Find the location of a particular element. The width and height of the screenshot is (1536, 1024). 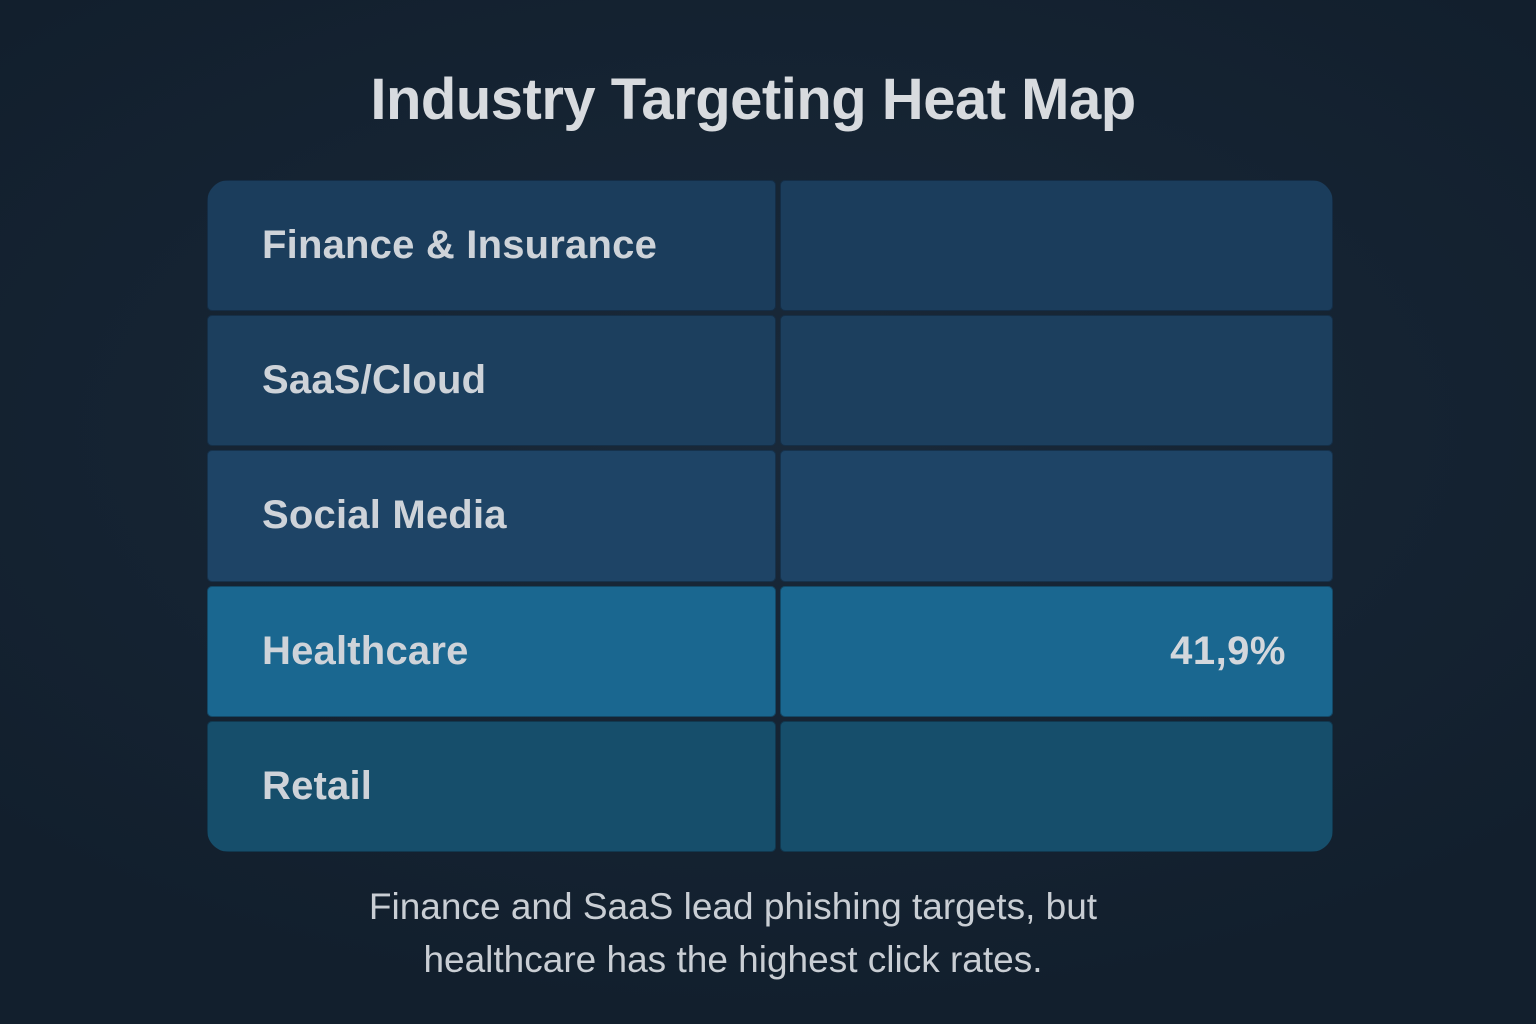

heatmap-row-retail-label: Retail is located at coordinates (491, 786).